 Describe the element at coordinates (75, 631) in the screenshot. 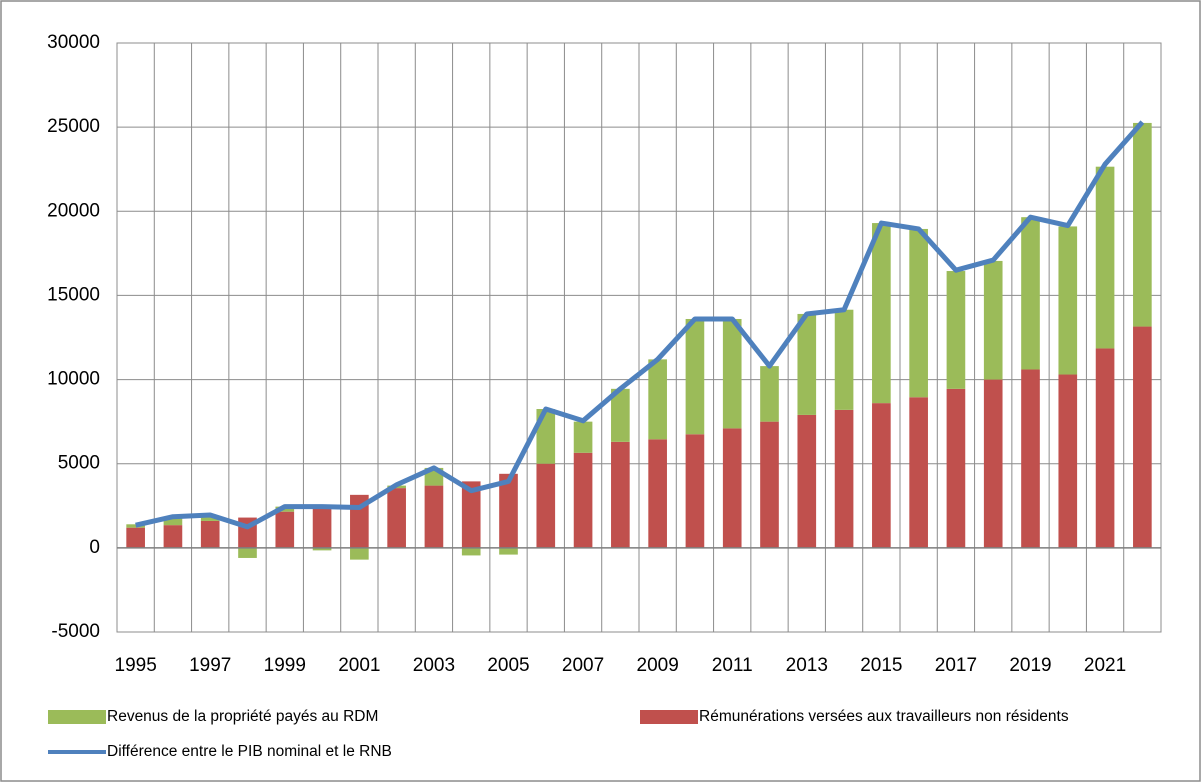

I see `y-tick-label: -5000` at that location.